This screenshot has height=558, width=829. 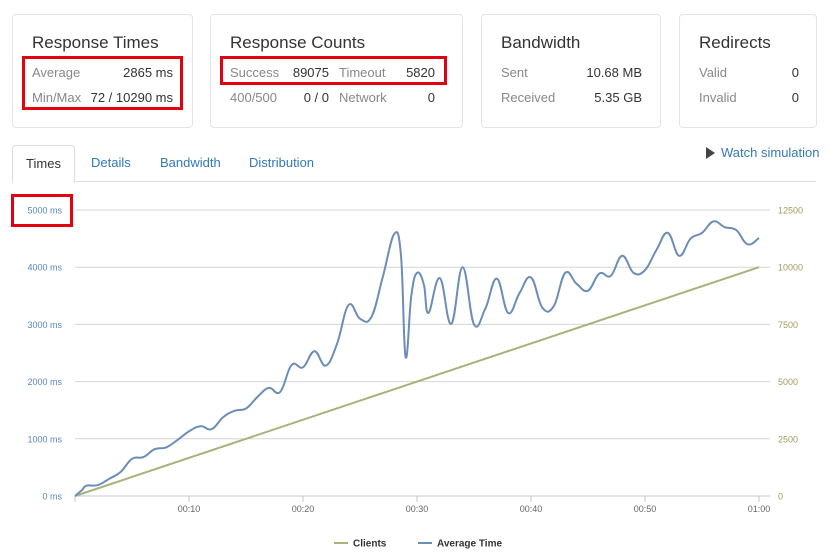 I want to click on average-value: 2865 ms, so click(x=148, y=72).